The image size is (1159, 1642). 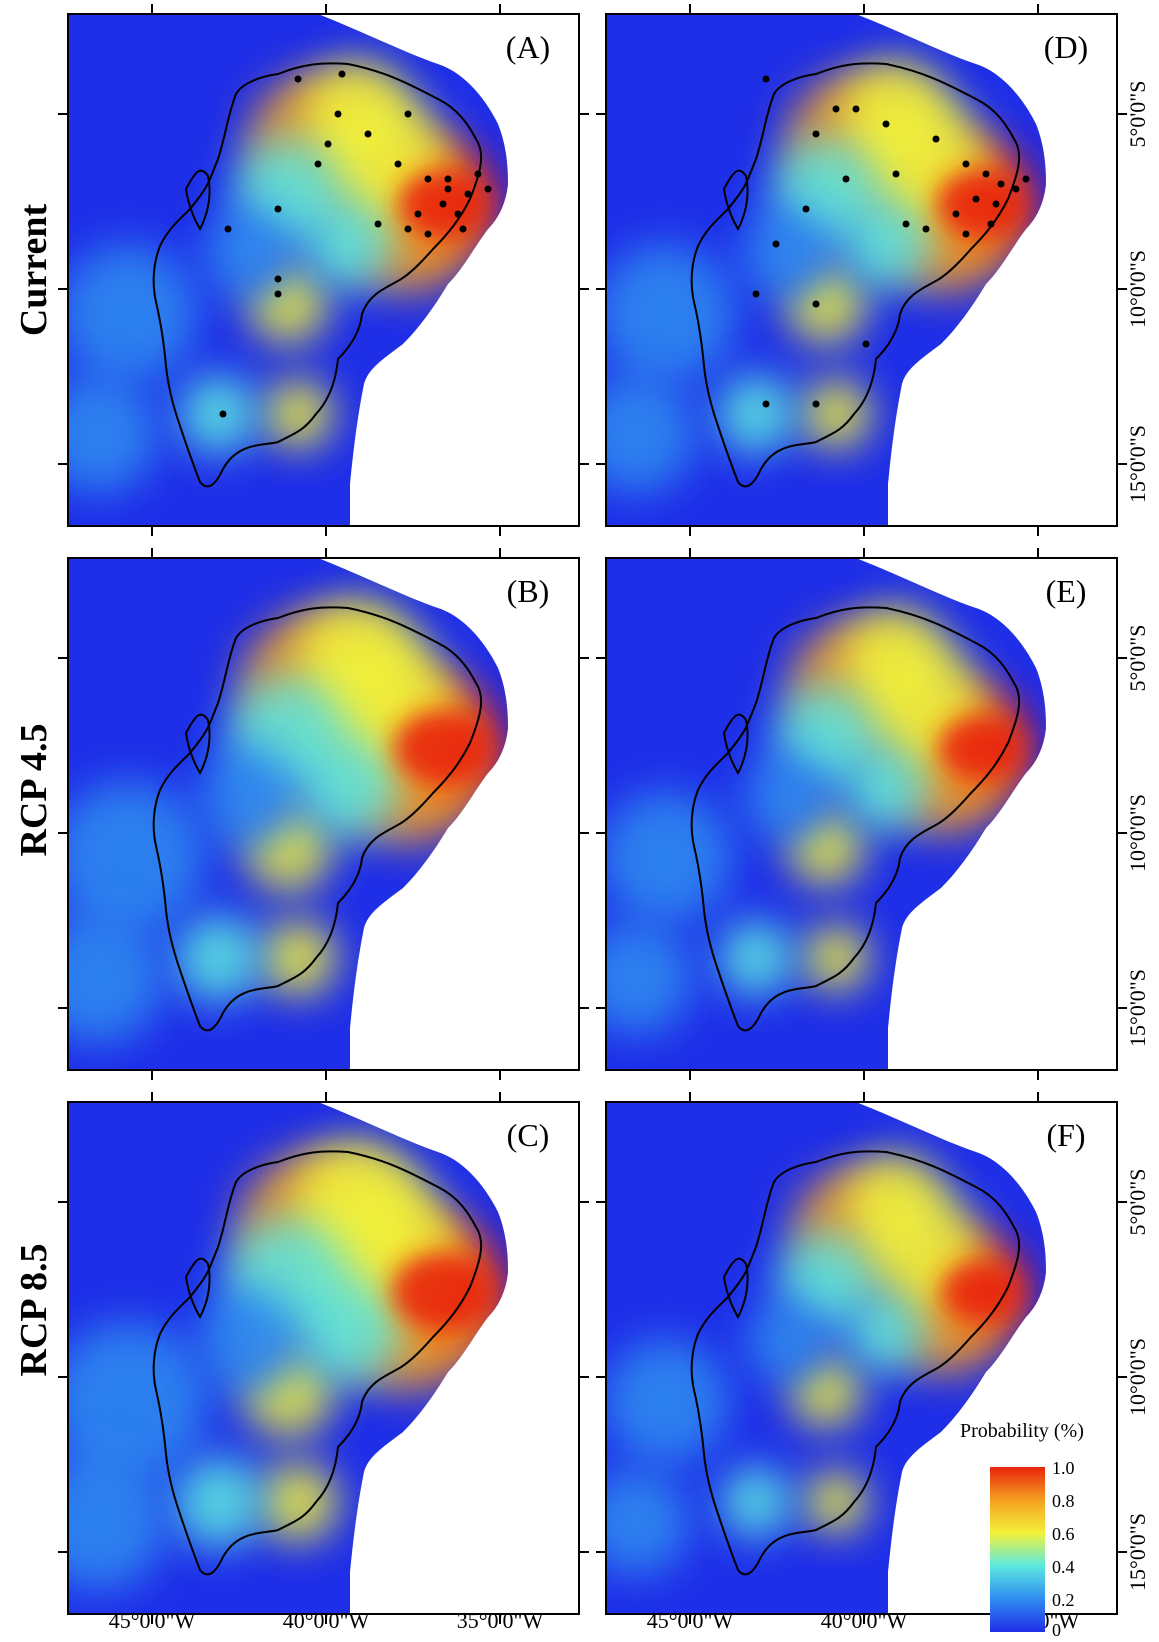 What do you see at coordinates (528, 47) in the screenshot?
I see `panel-label: (A)` at bounding box center [528, 47].